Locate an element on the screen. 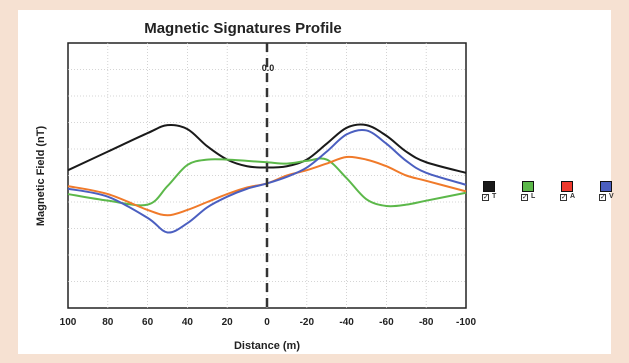 This screenshot has height=363, width=629. legend-label: A is located at coordinates (573, 196).